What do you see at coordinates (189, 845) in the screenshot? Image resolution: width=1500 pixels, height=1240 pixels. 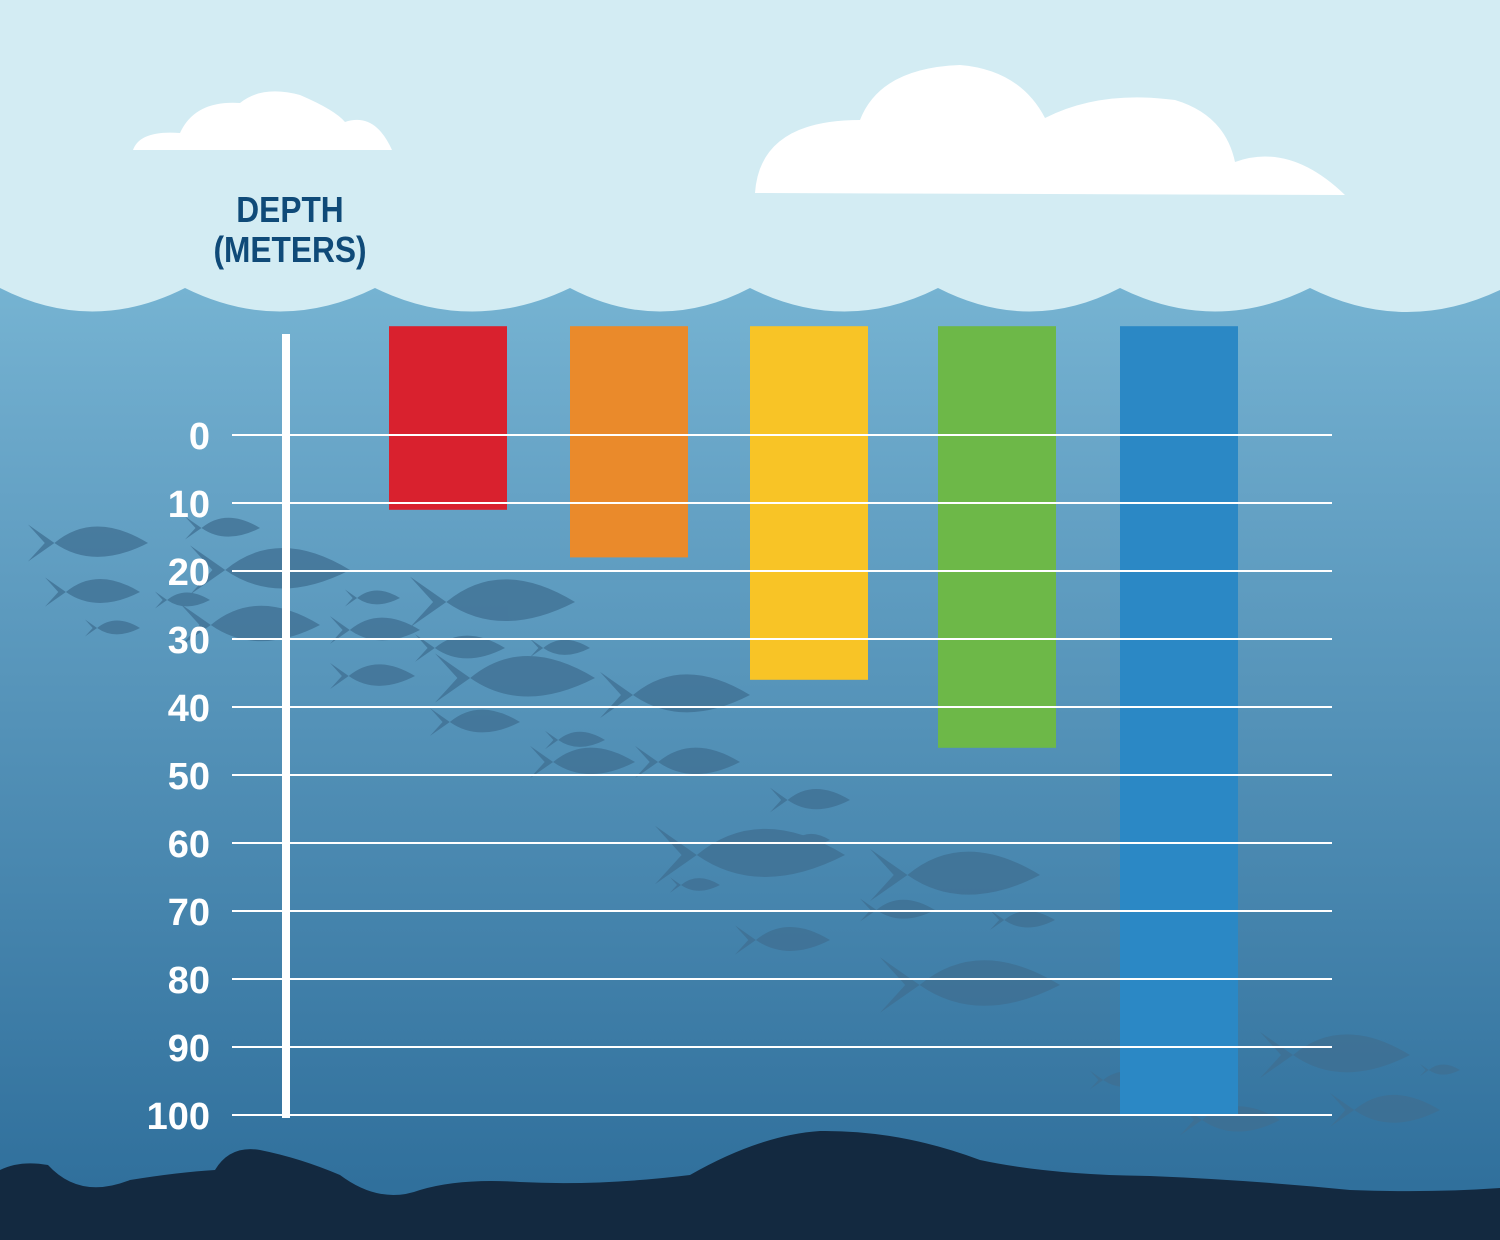 I see `y-tick-label-60: 60` at bounding box center [189, 845].